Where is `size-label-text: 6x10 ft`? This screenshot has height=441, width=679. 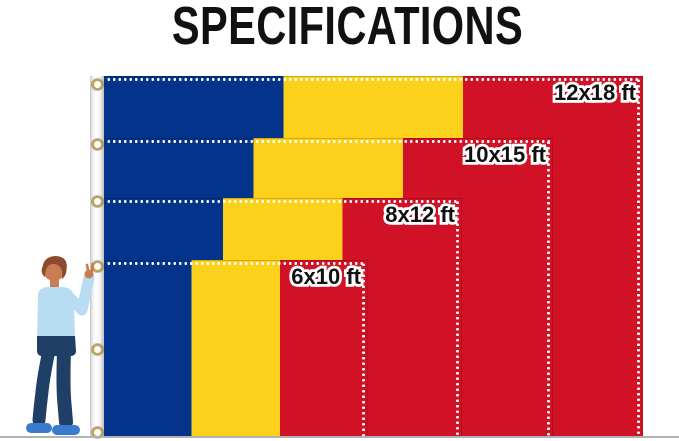
size-label-text: 6x10 ft is located at coordinates (326, 276).